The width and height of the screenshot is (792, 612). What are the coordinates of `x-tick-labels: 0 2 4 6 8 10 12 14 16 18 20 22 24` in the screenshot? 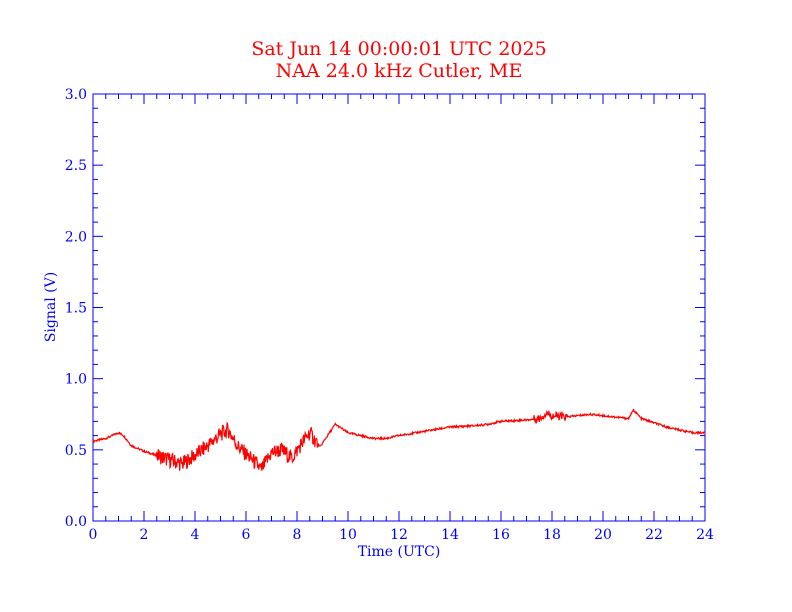 It's located at (401, 535).